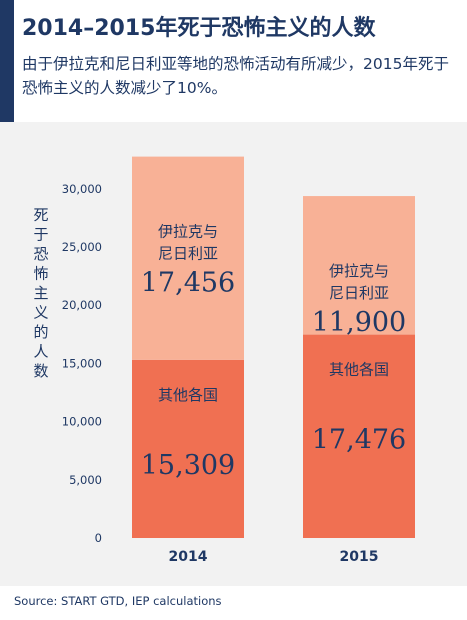 The image size is (467, 620). What do you see at coordinates (82, 363) in the screenshot?
I see `y-tick-label: 15,000` at bounding box center [82, 363].